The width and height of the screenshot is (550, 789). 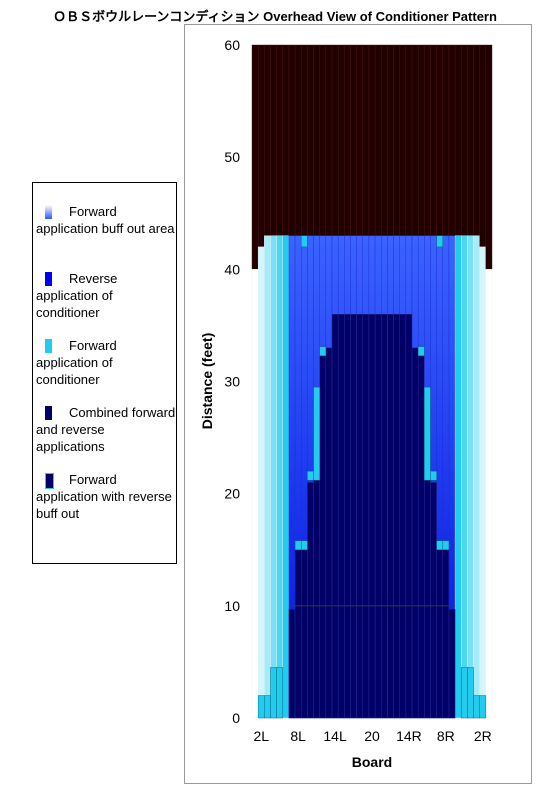 What do you see at coordinates (232, 494) in the screenshot?
I see `y-tick-label: 20` at bounding box center [232, 494].